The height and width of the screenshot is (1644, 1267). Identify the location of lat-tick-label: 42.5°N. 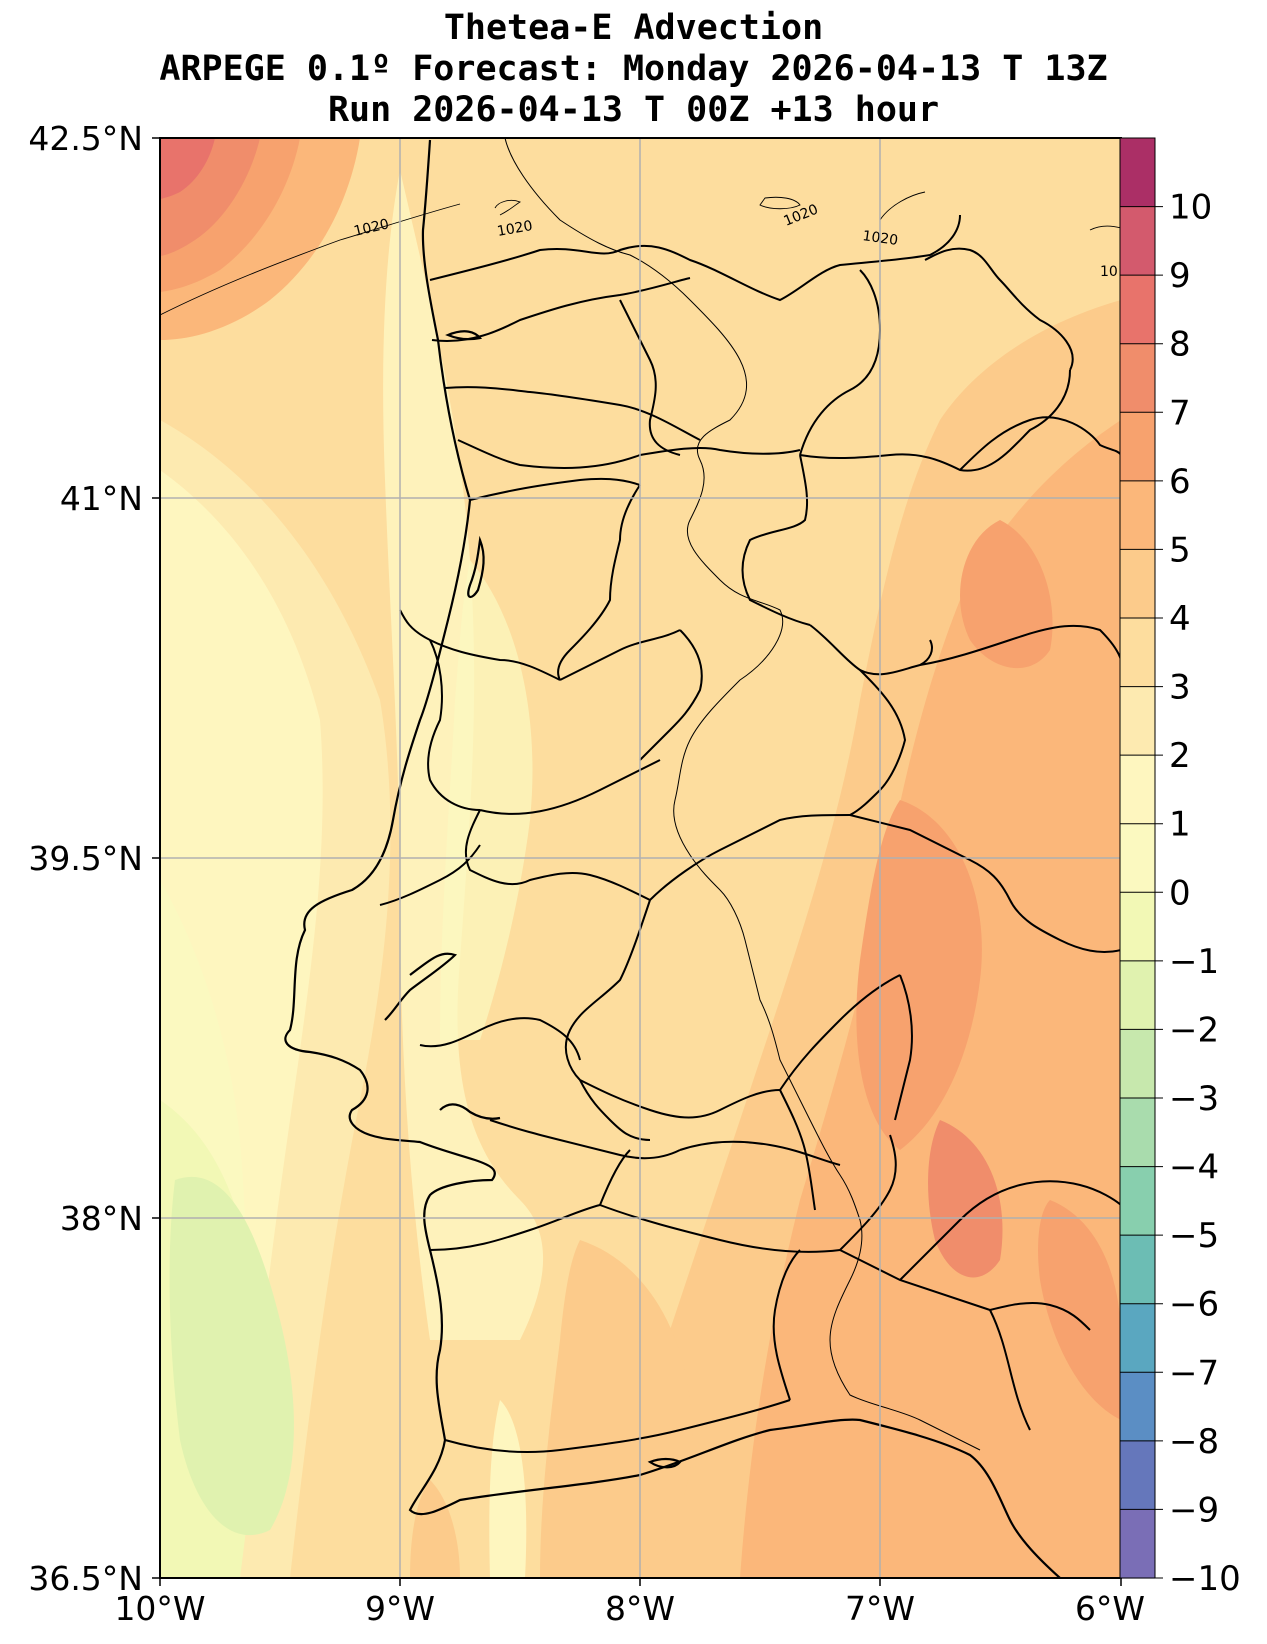
(85, 138).